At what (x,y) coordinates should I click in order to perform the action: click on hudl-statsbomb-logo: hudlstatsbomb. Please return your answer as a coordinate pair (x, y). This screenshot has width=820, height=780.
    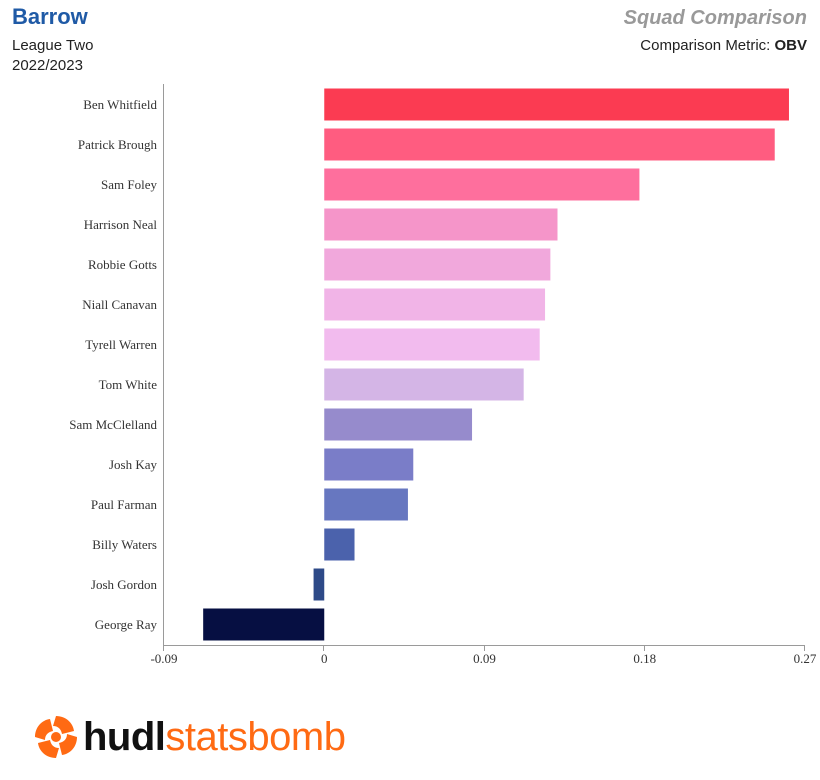
    Looking at the image, I should click on (189, 737).